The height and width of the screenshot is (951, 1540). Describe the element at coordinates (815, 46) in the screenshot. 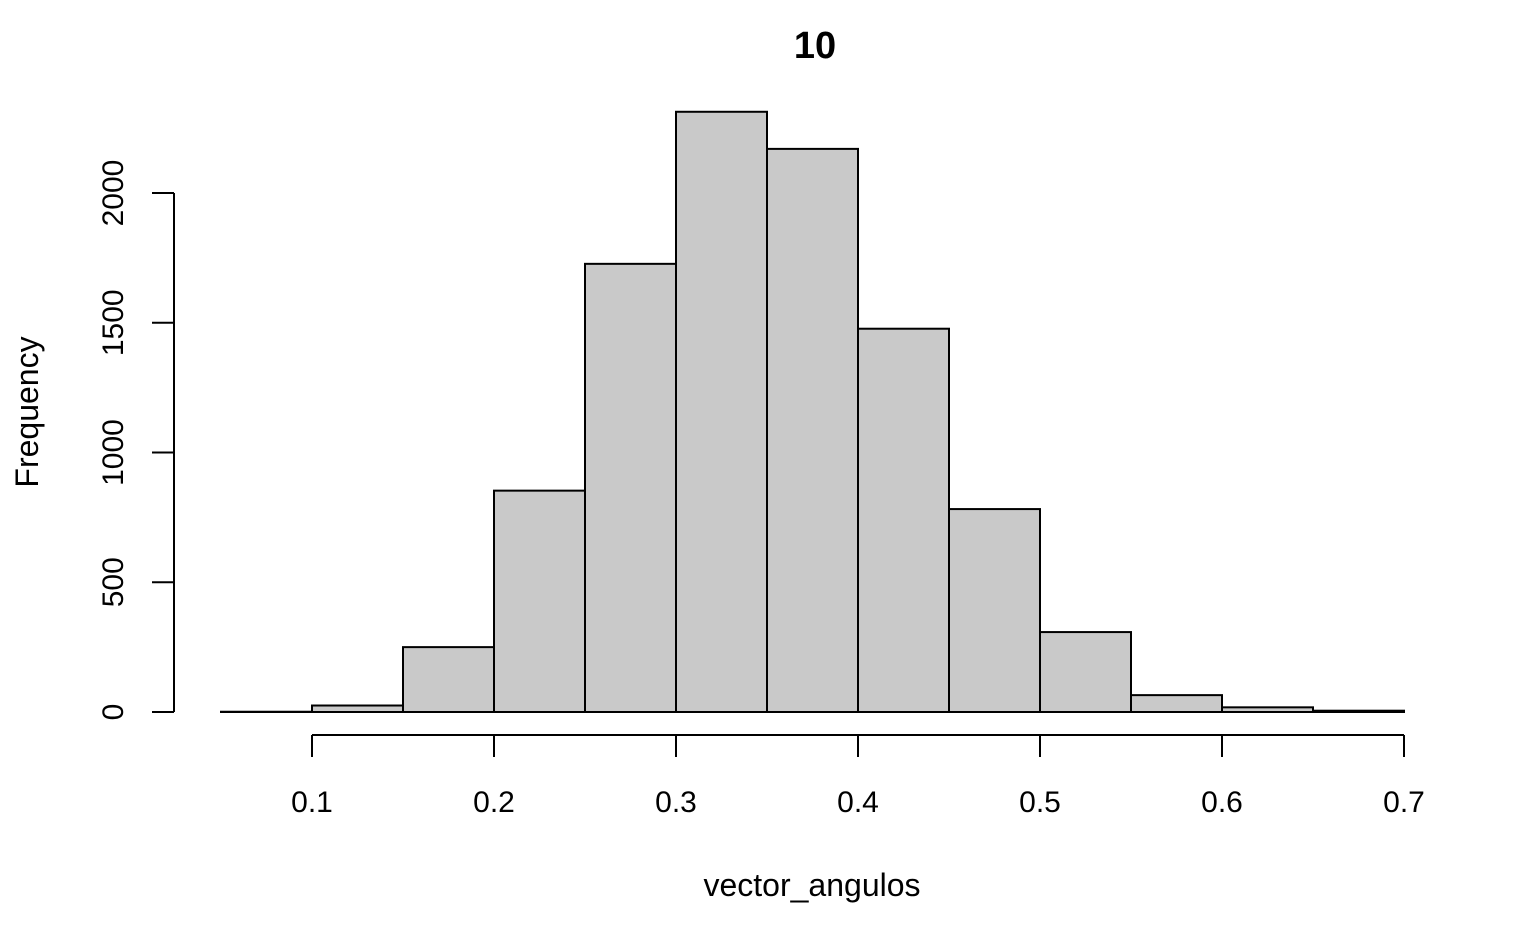

I see `chart-title: 10` at that location.